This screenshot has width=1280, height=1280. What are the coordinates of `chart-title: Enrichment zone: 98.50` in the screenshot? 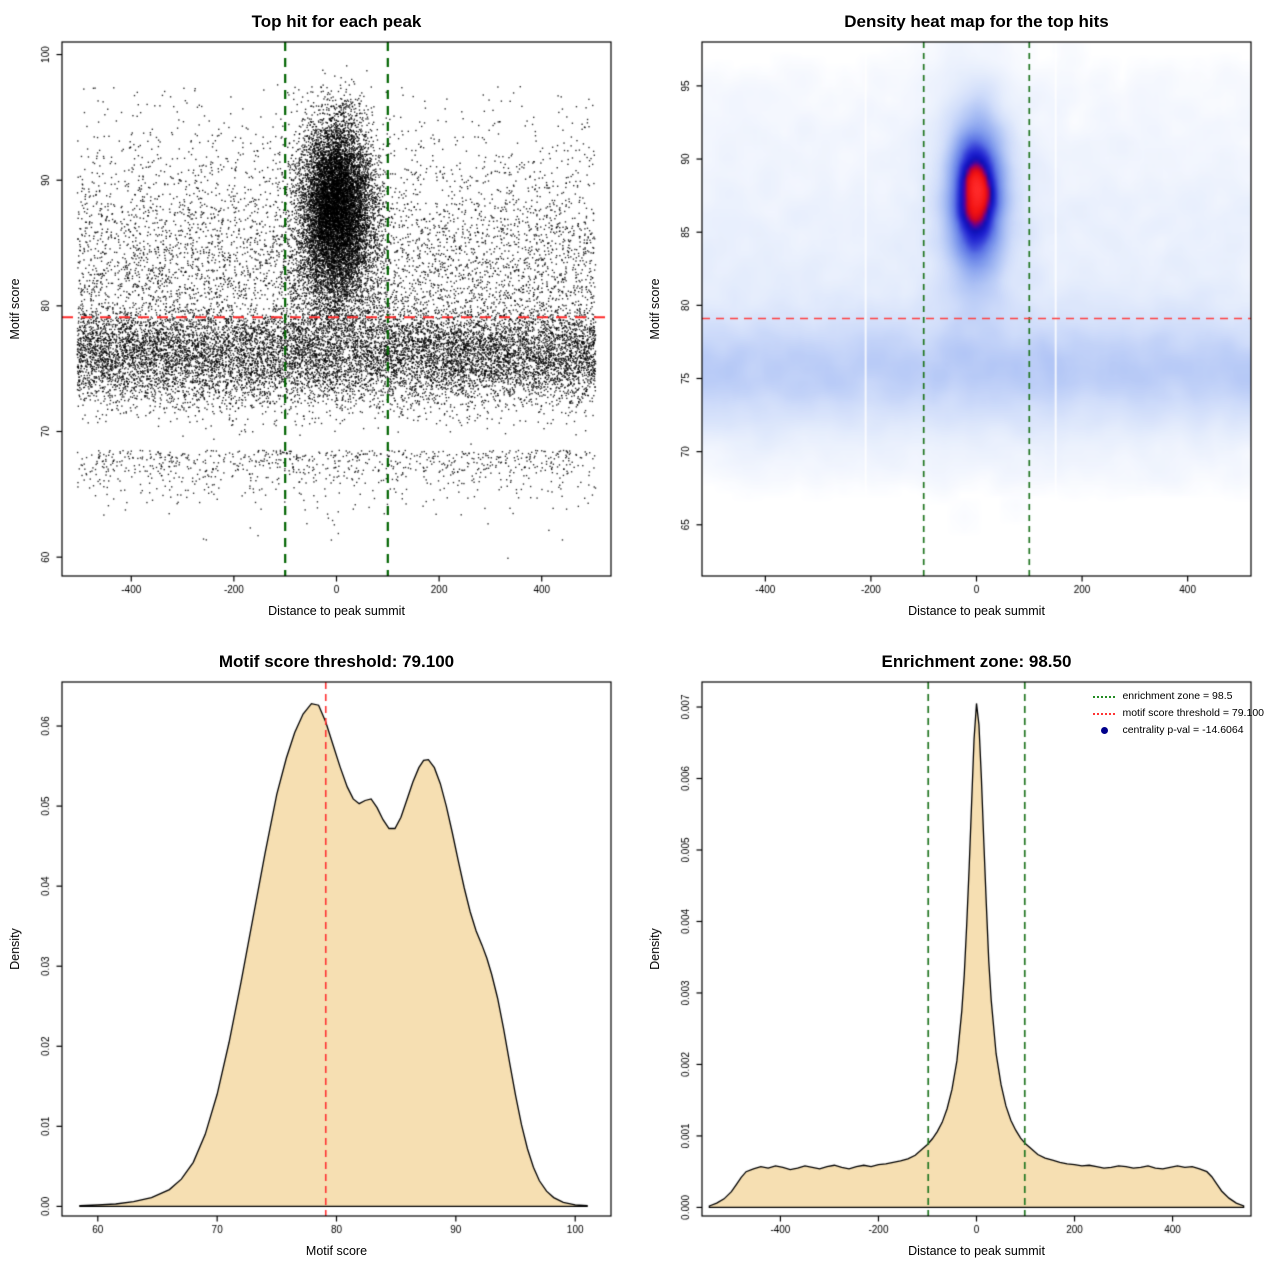 It's located at (976, 661).